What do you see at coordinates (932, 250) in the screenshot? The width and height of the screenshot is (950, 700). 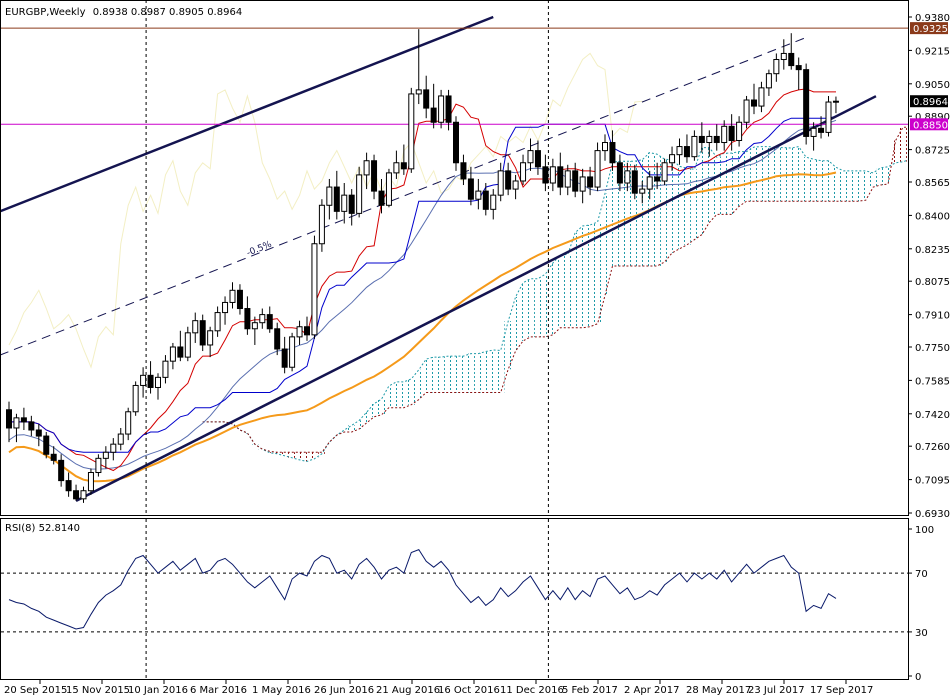 I see `y-tick-label: 0.8235` at bounding box center [932, 250].